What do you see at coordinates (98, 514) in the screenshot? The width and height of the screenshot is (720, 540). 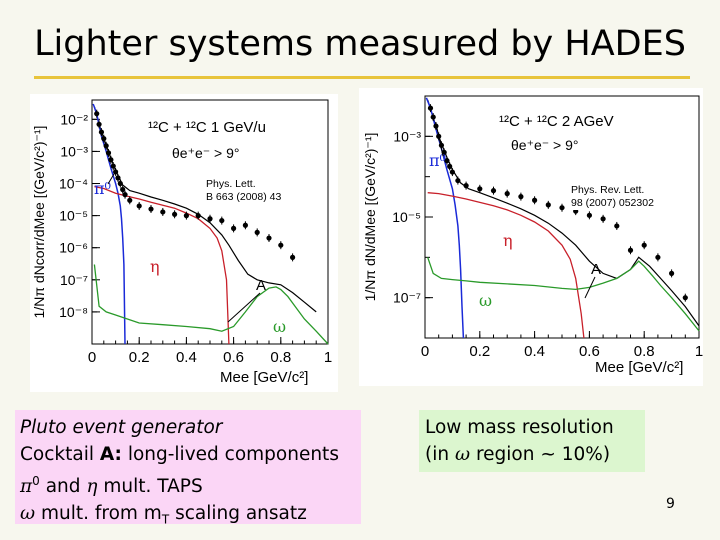 I see `mult-text: mult. from m` at bounding box center [98, 514].